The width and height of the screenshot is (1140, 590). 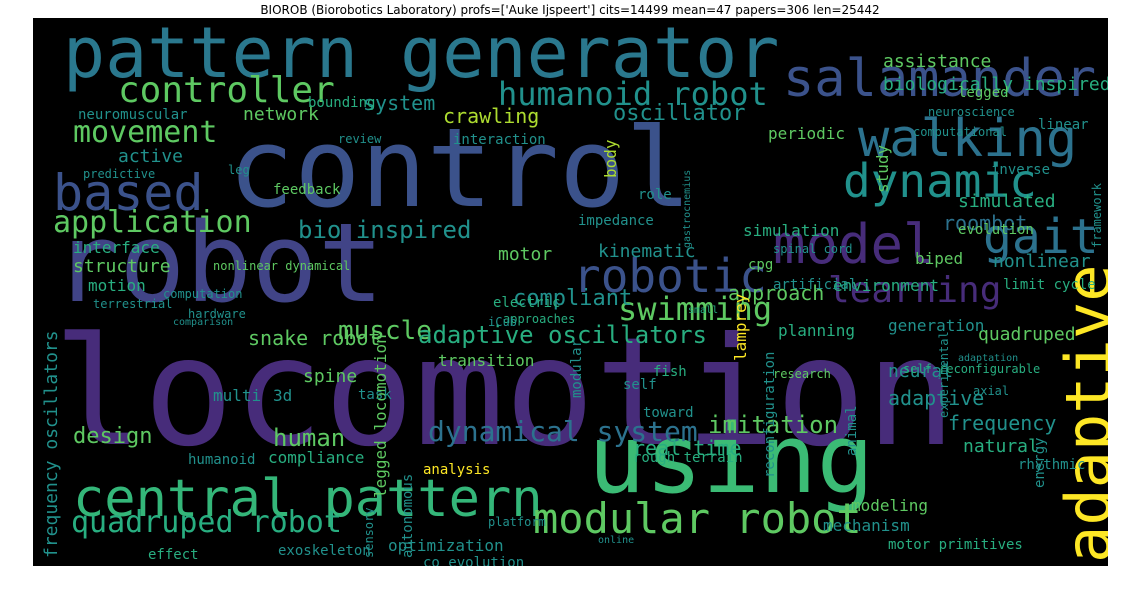 What do you see at coordinates (133, 115) in the screenshot?
I see `cloud-word: neuromuscular` at bounding box center [133, 115].